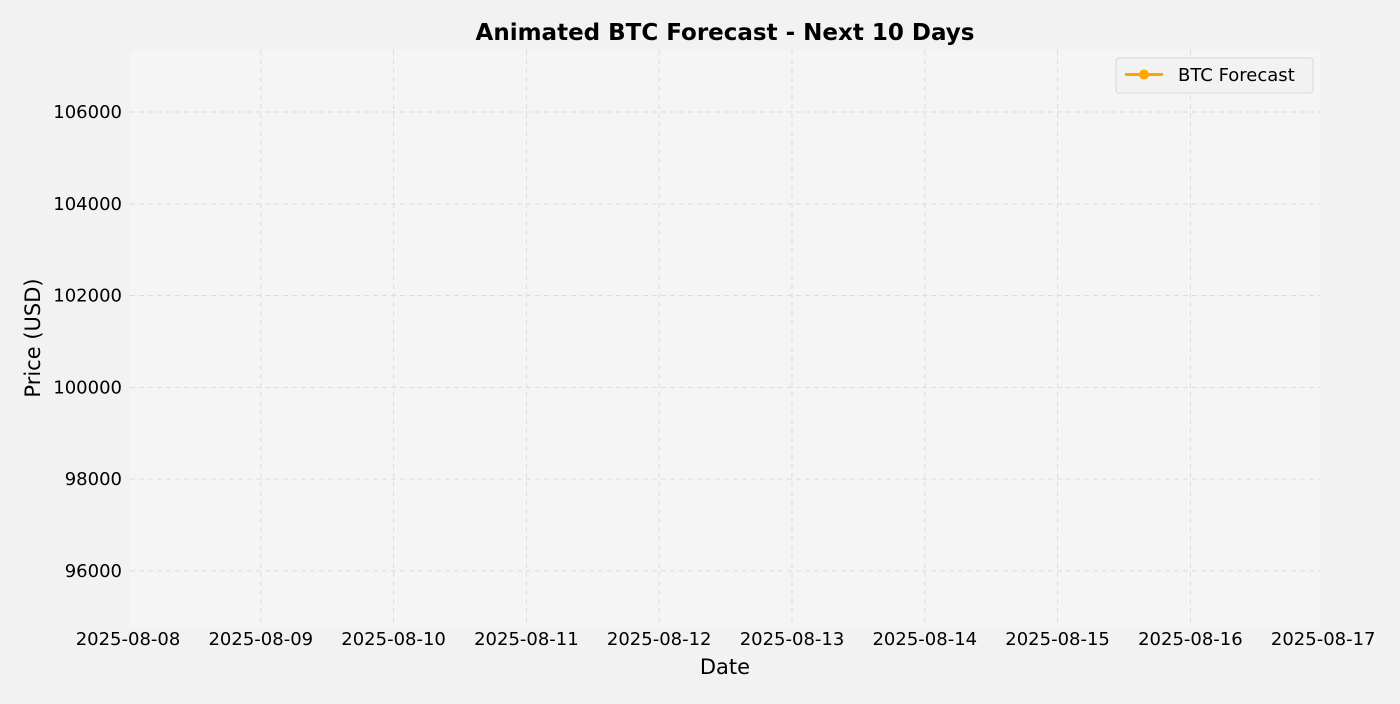  I want to click on x-tick-label: 2025-08-16, so click(1190, 639).